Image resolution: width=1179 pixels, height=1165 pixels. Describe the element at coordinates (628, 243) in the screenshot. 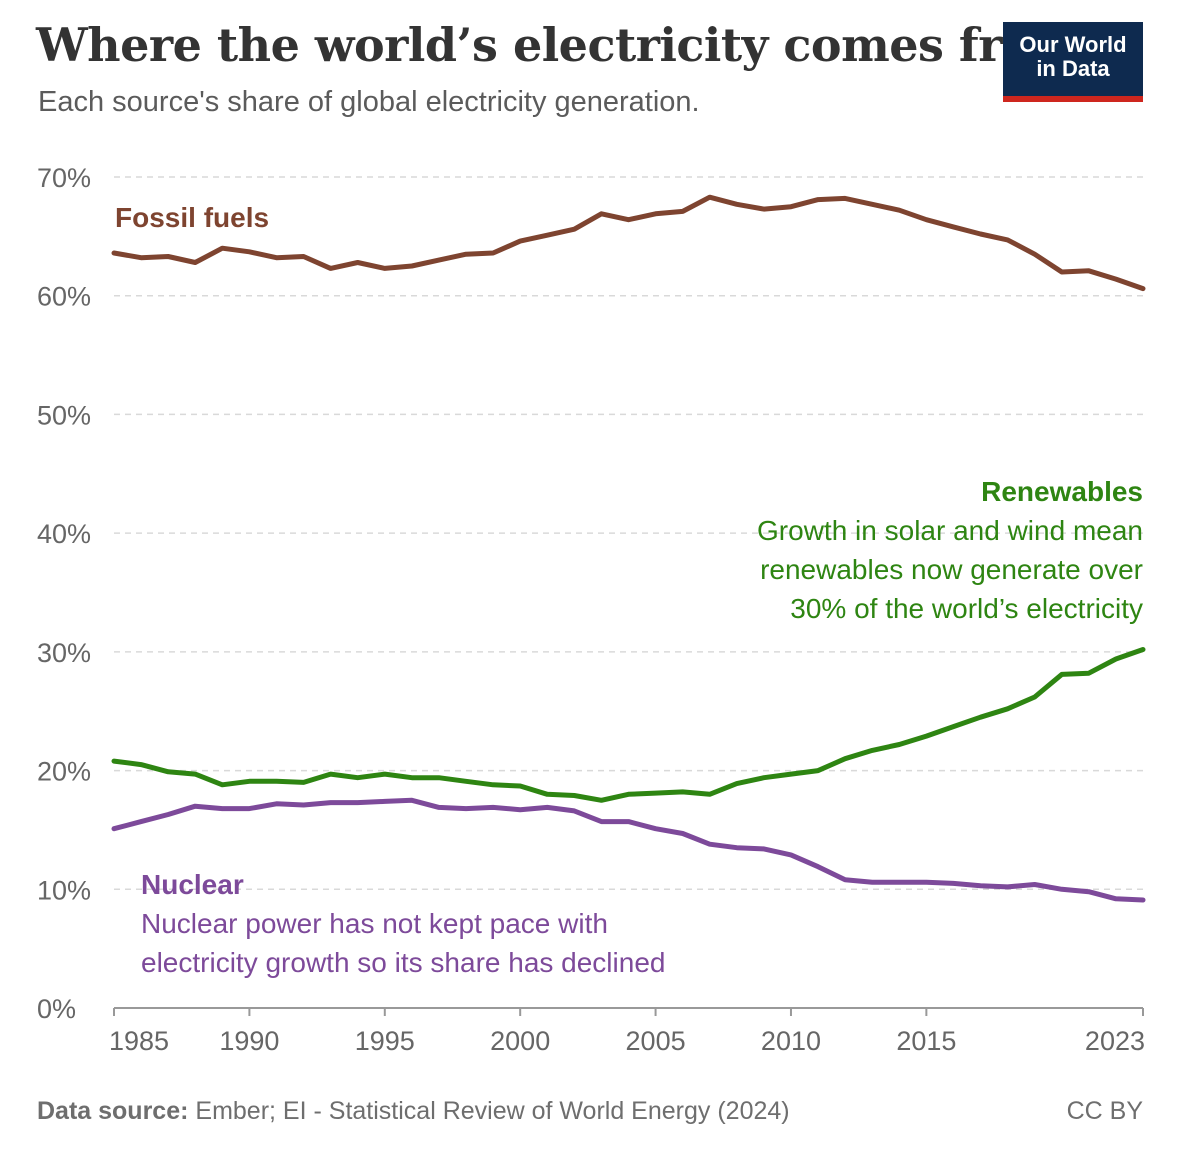

I see `series-line-fossil` at that location.